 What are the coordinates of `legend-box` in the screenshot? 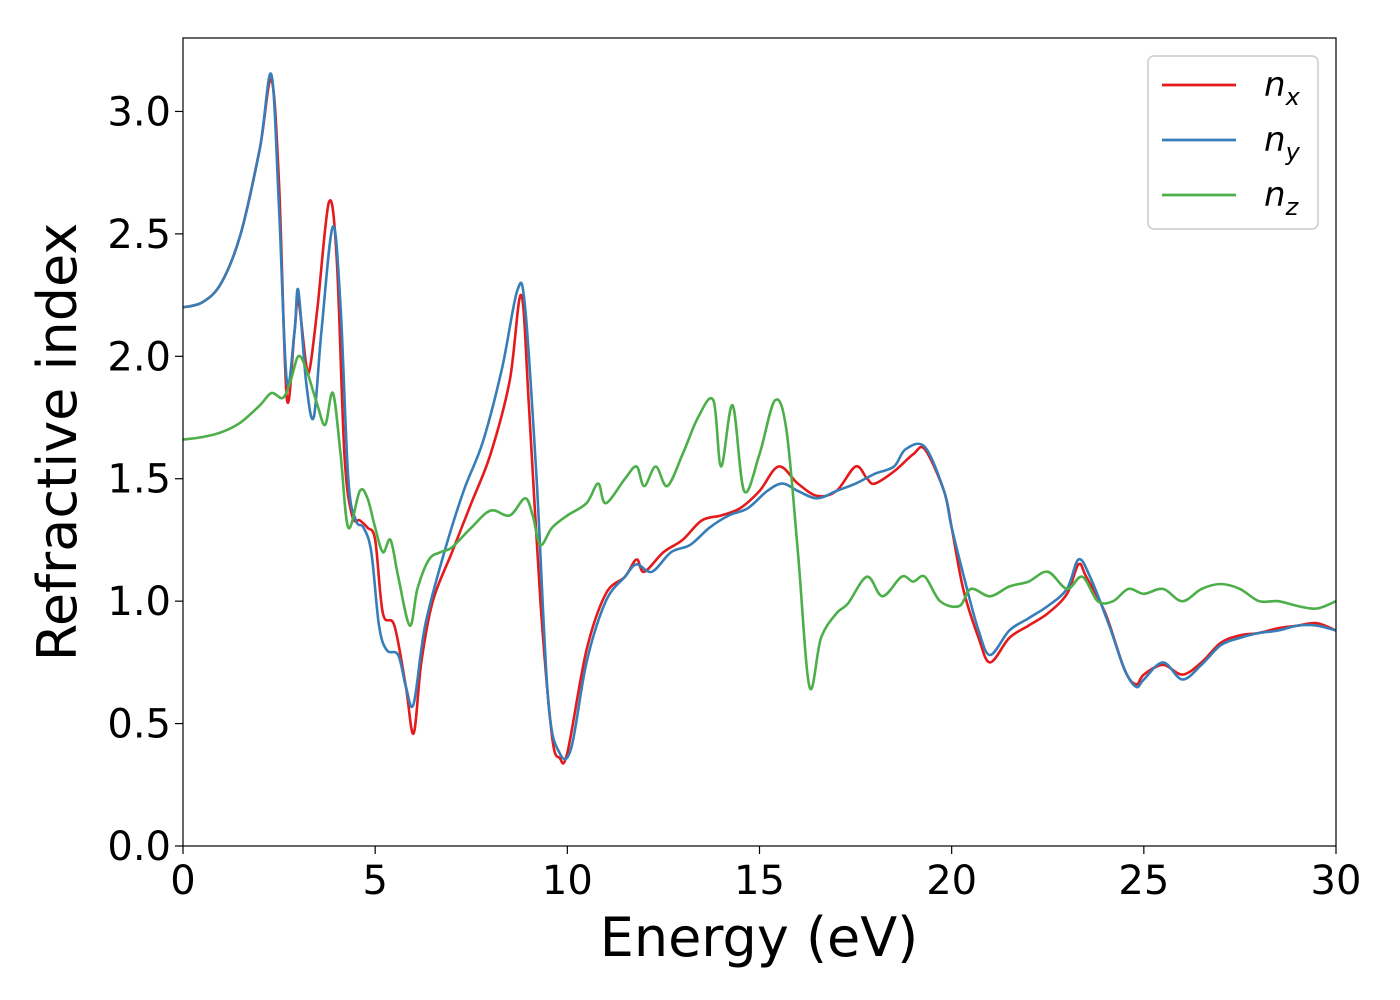 It's located at (1233, 142).